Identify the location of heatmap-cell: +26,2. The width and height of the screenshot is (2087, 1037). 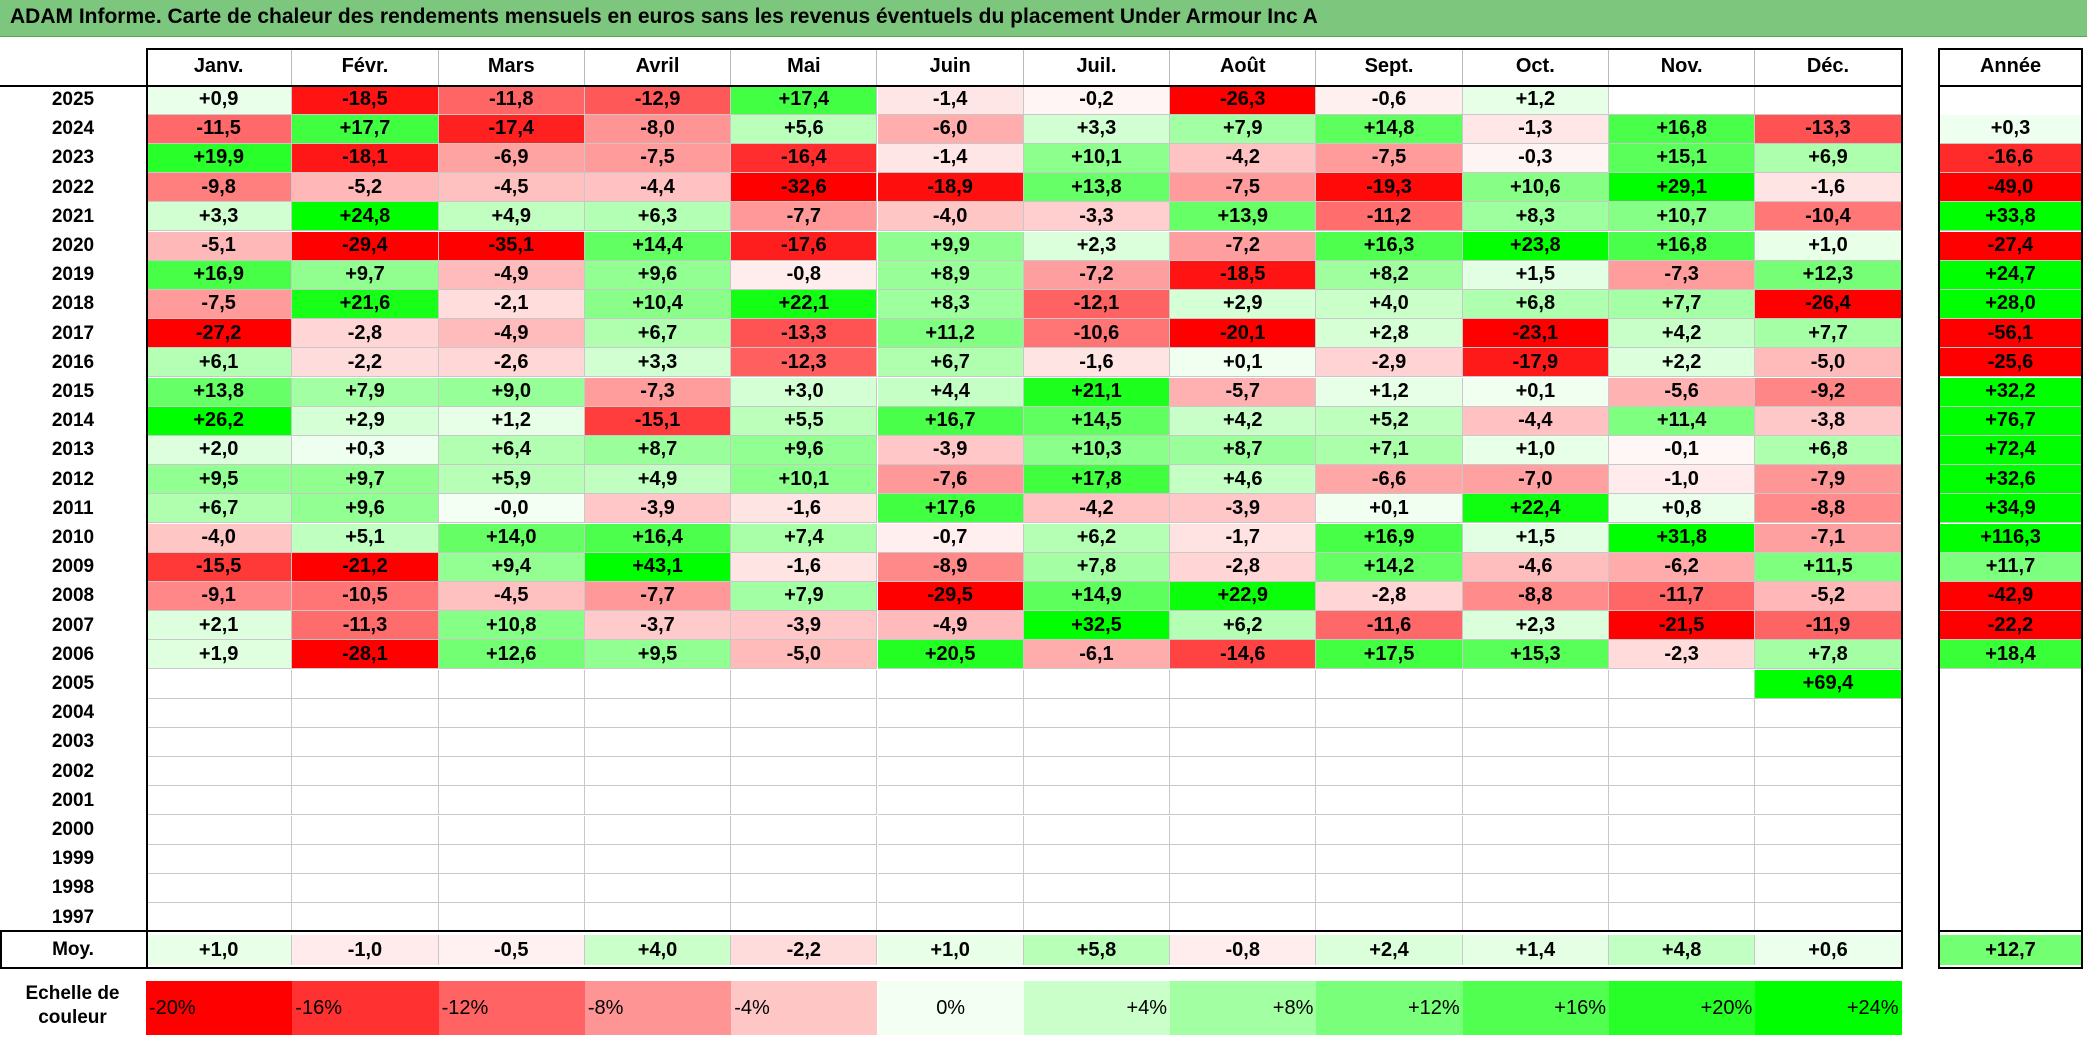
(219, 421).